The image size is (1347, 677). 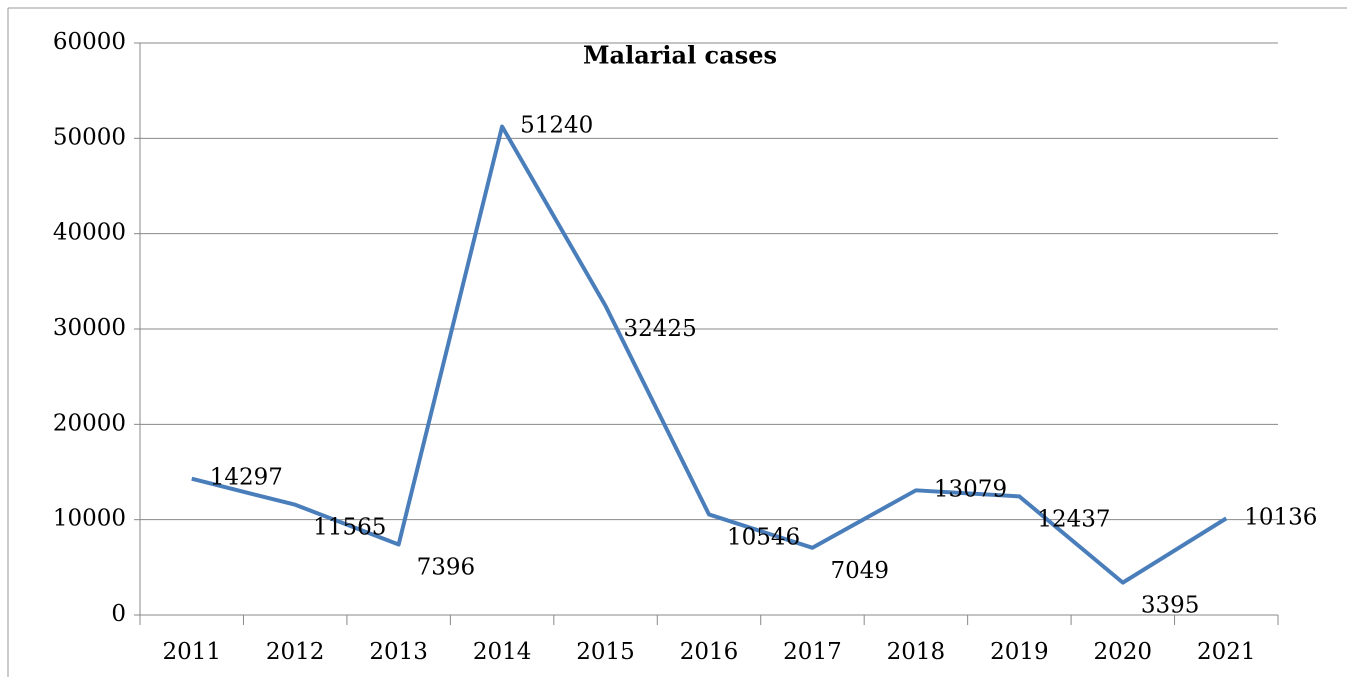 What do you see at coordinates (349, 528) in the screenshot?
I see `data-label: 11565` at bounding box center [349, 528].